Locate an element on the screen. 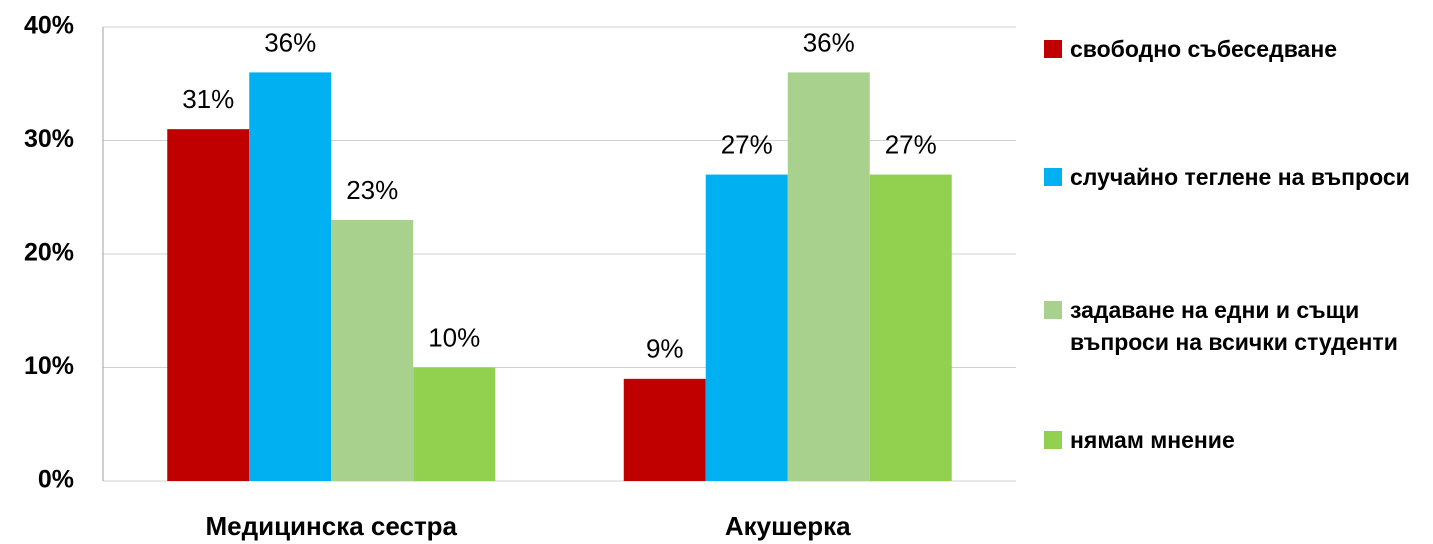 This screenshot has height=544, width=1433. legend-label: свободно събеседване is located at coordinates (1204, 49).